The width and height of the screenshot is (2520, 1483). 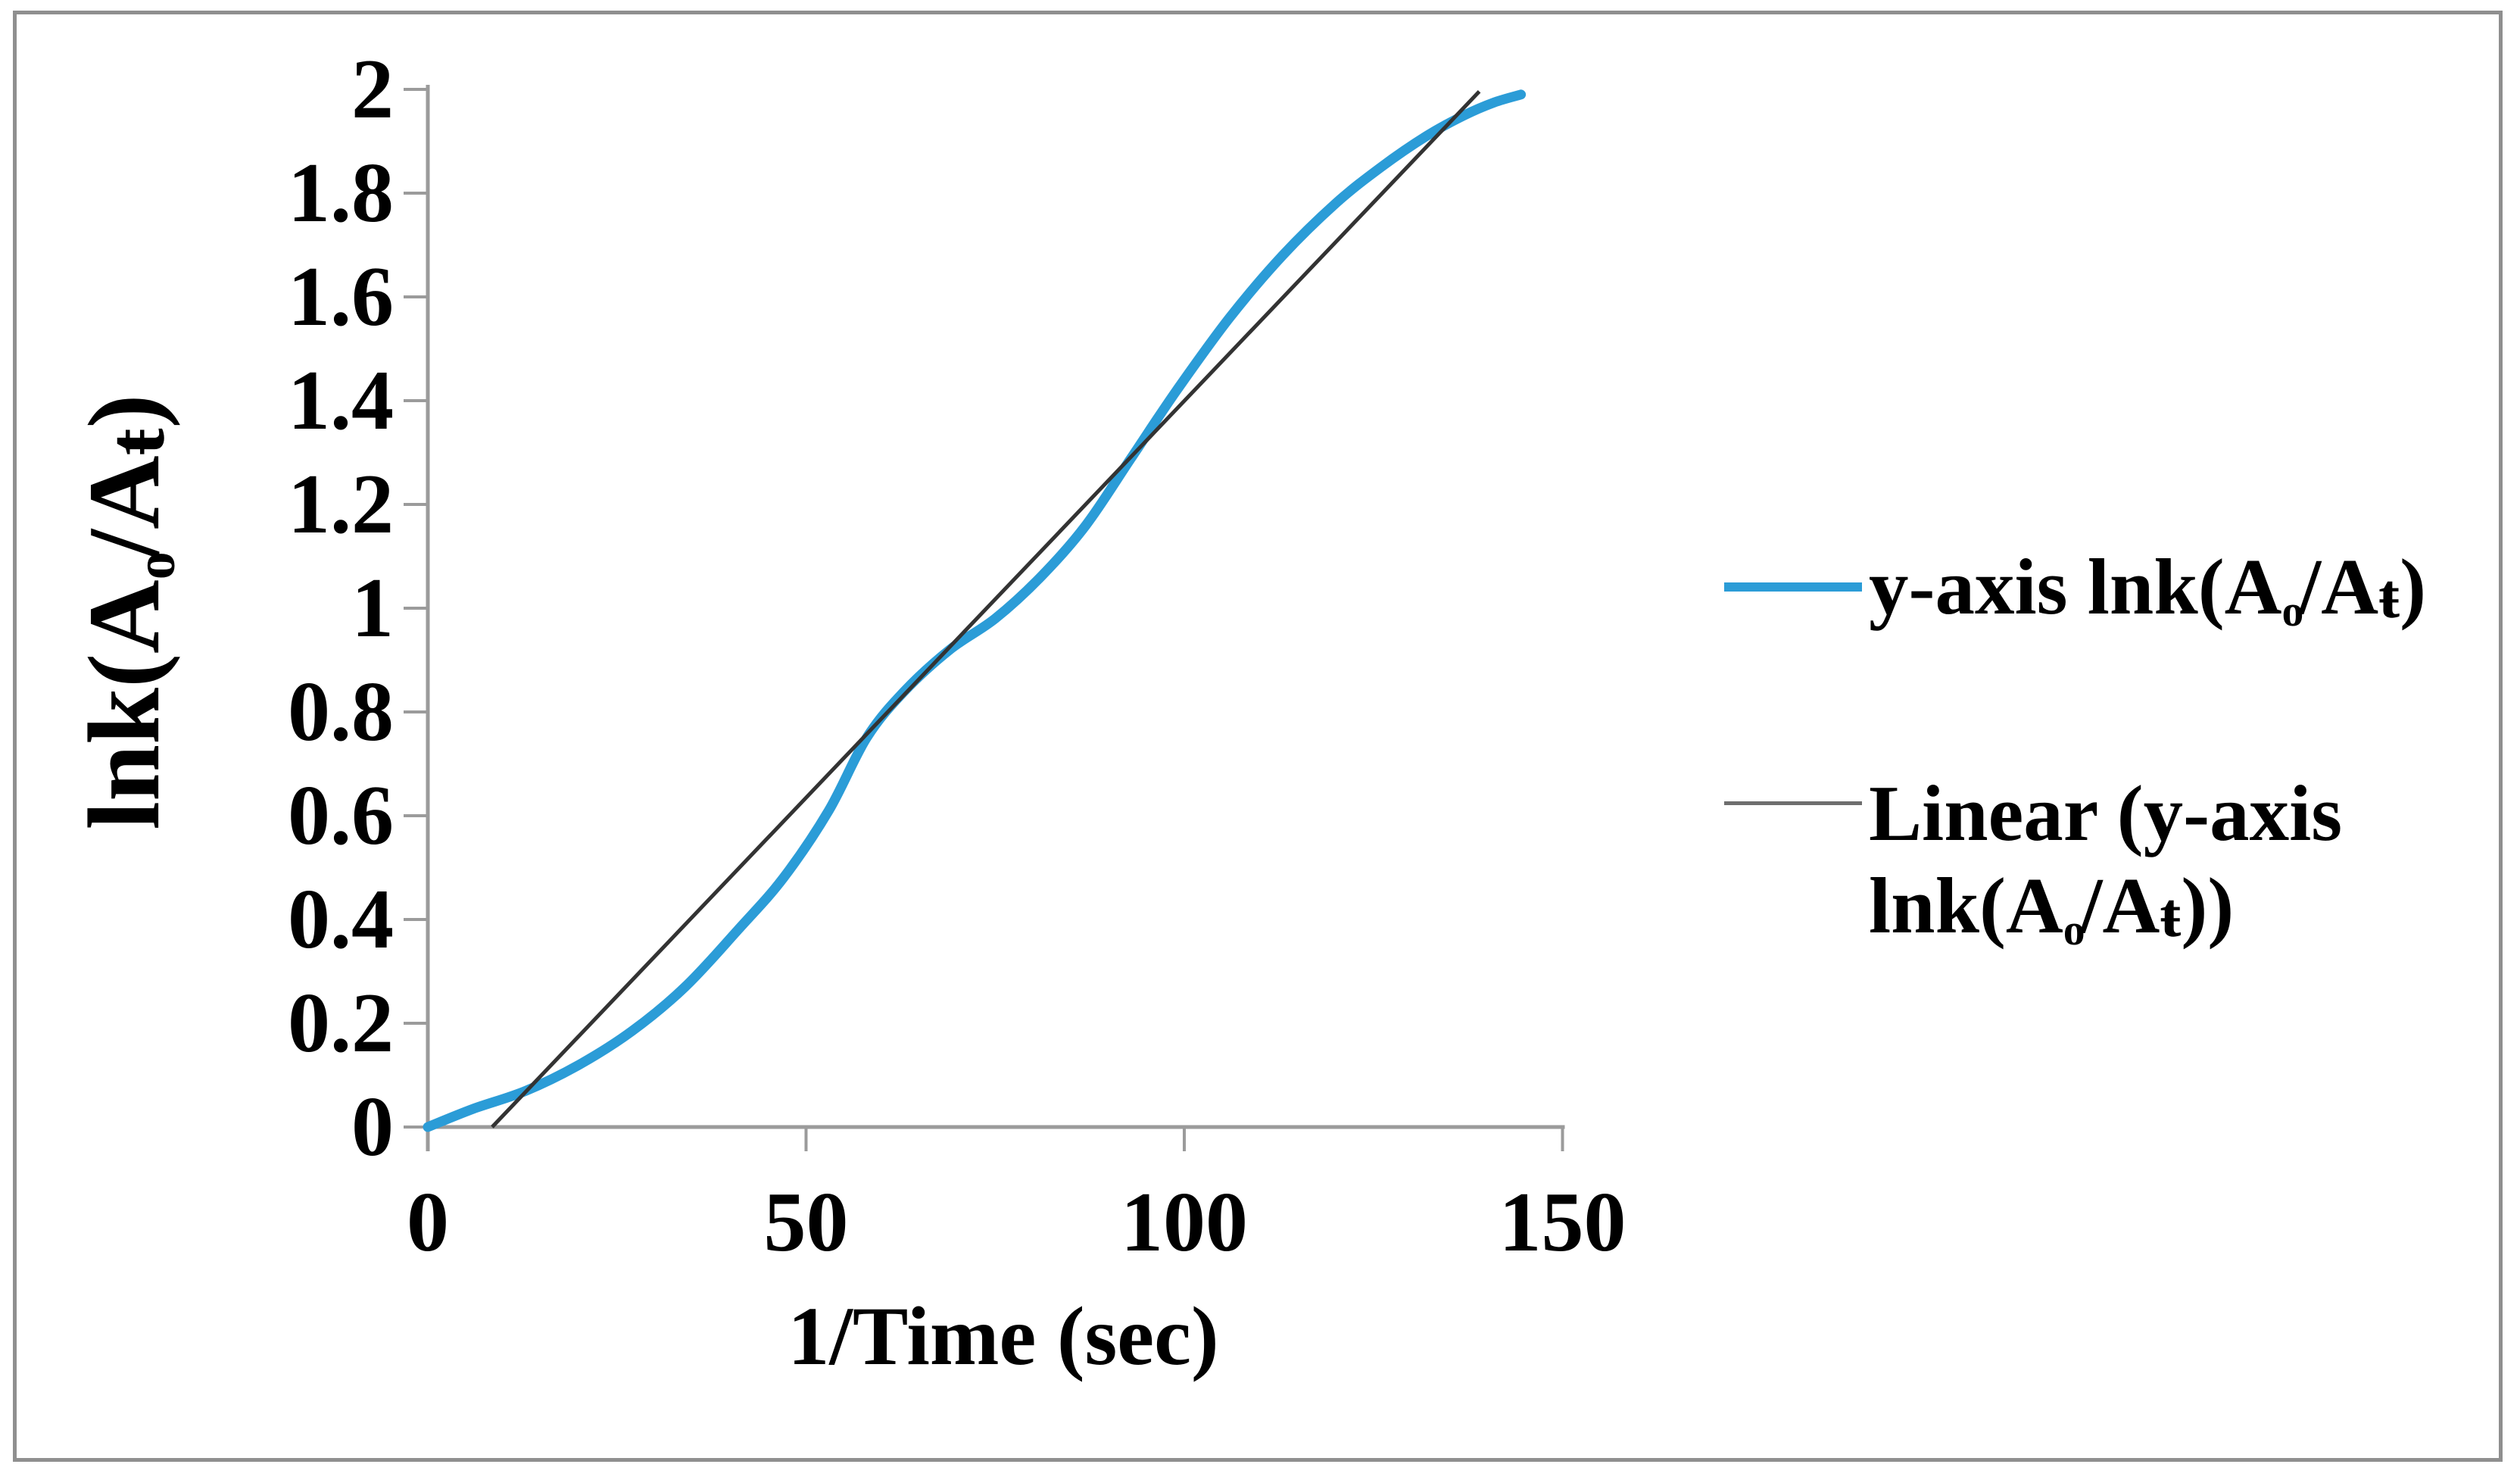 I want to click on y-tick-label: 1.6, so click(x=341, y=297).